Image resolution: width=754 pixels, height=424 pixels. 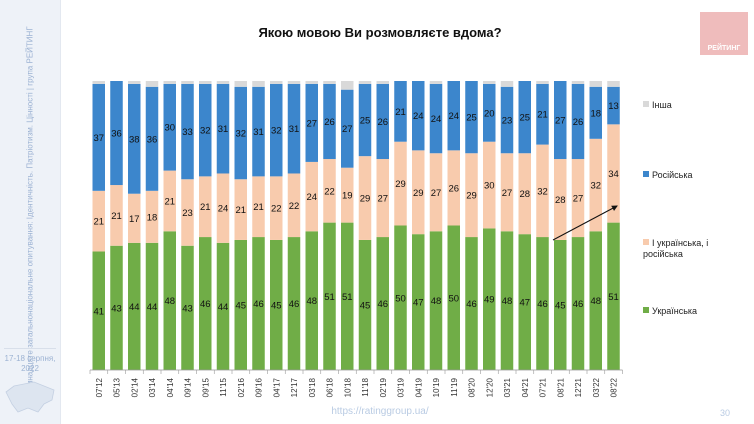 What do you see at coordinates (560, 387) in the screenshot?
I see `x-tick-label: 08'21` at bounding box center [560, 387].